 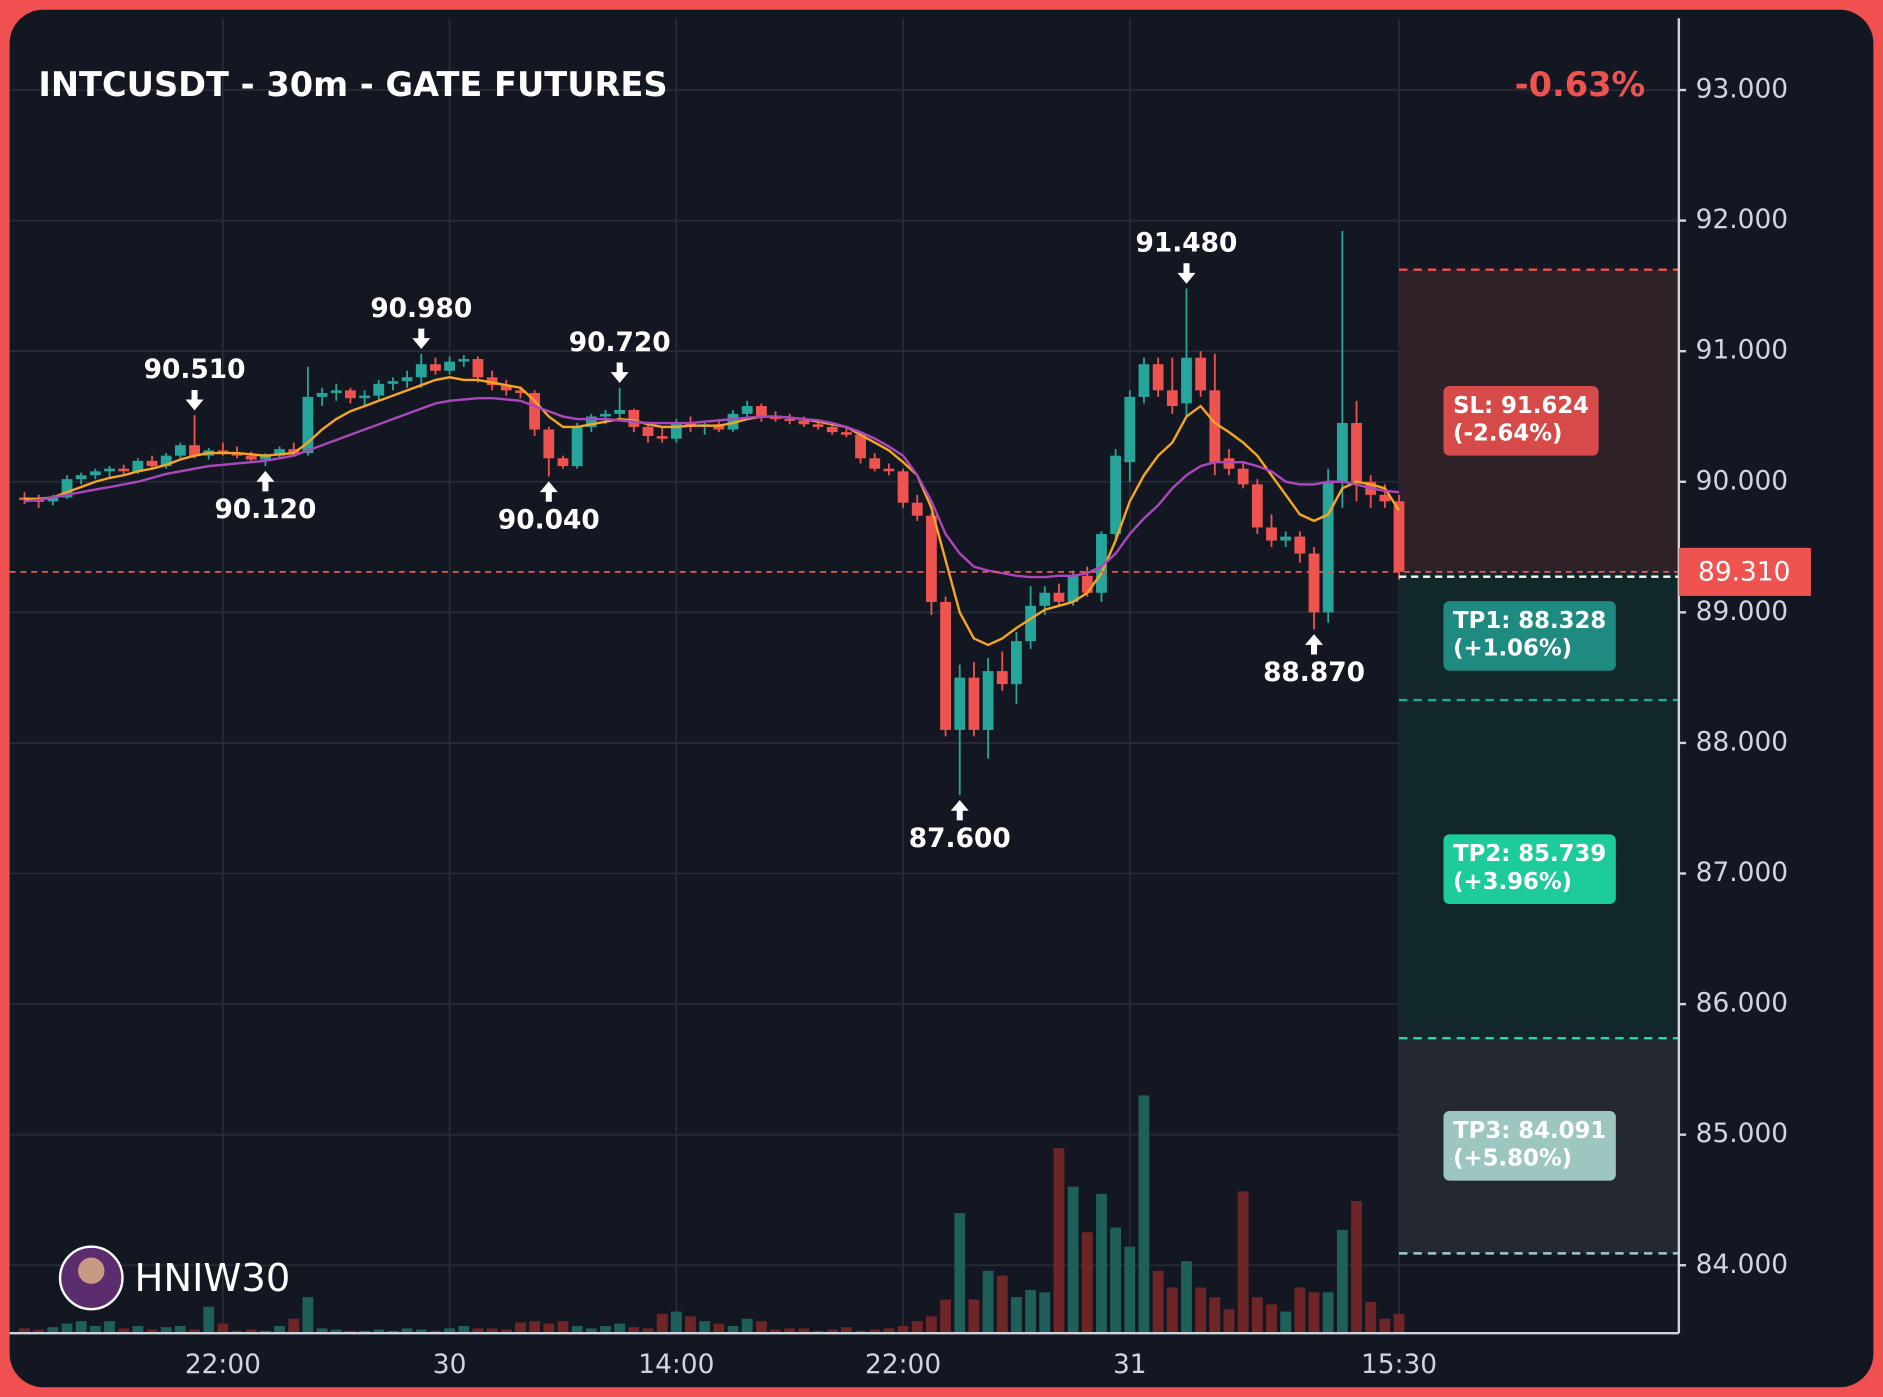 What do you see at coordinates (1742, 1264) in the screenshot?
I see `y-tick-label: 84.000` at bounding box center [1742, 1264].